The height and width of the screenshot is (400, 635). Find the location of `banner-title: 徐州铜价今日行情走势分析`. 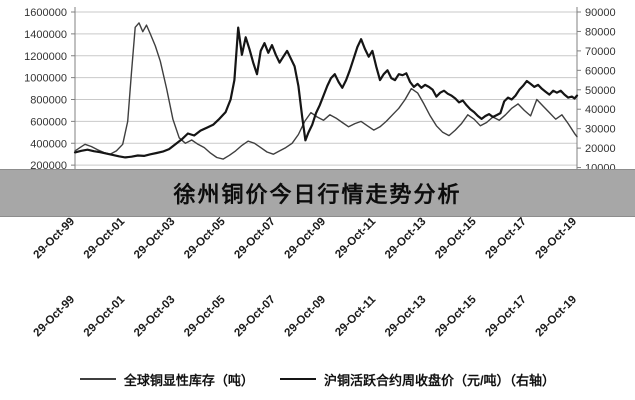

banner-title: 徐州铜价今日行情走势分析 is located at coordinates (317, 194).